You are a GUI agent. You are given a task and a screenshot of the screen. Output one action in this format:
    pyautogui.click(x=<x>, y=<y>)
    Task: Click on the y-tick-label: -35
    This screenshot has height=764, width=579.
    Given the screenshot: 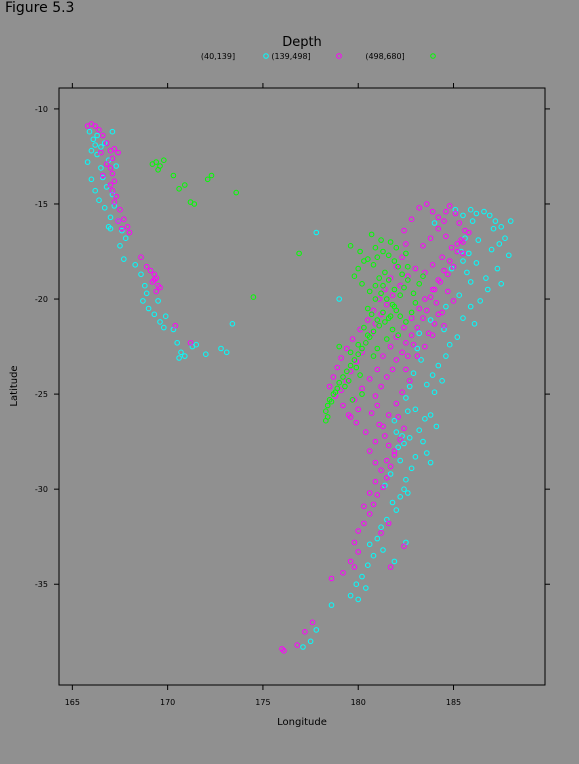 What is the action you would take?
    pyautogui.click(x=41, y=584)
    